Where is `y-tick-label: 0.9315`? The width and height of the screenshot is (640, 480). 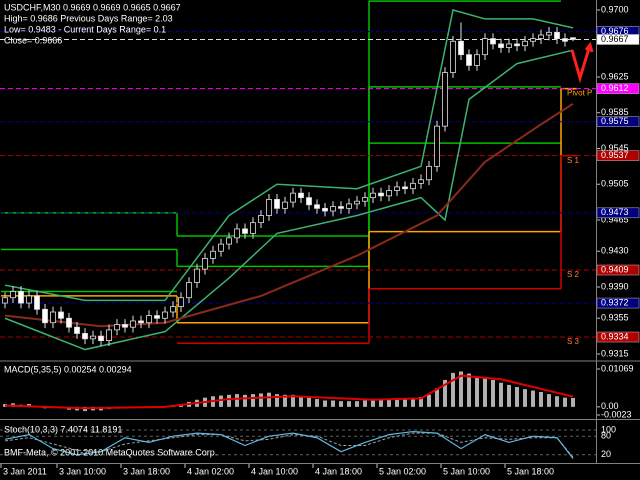 y-tick-label: 0.9315 is located at coordinates (615, 353).